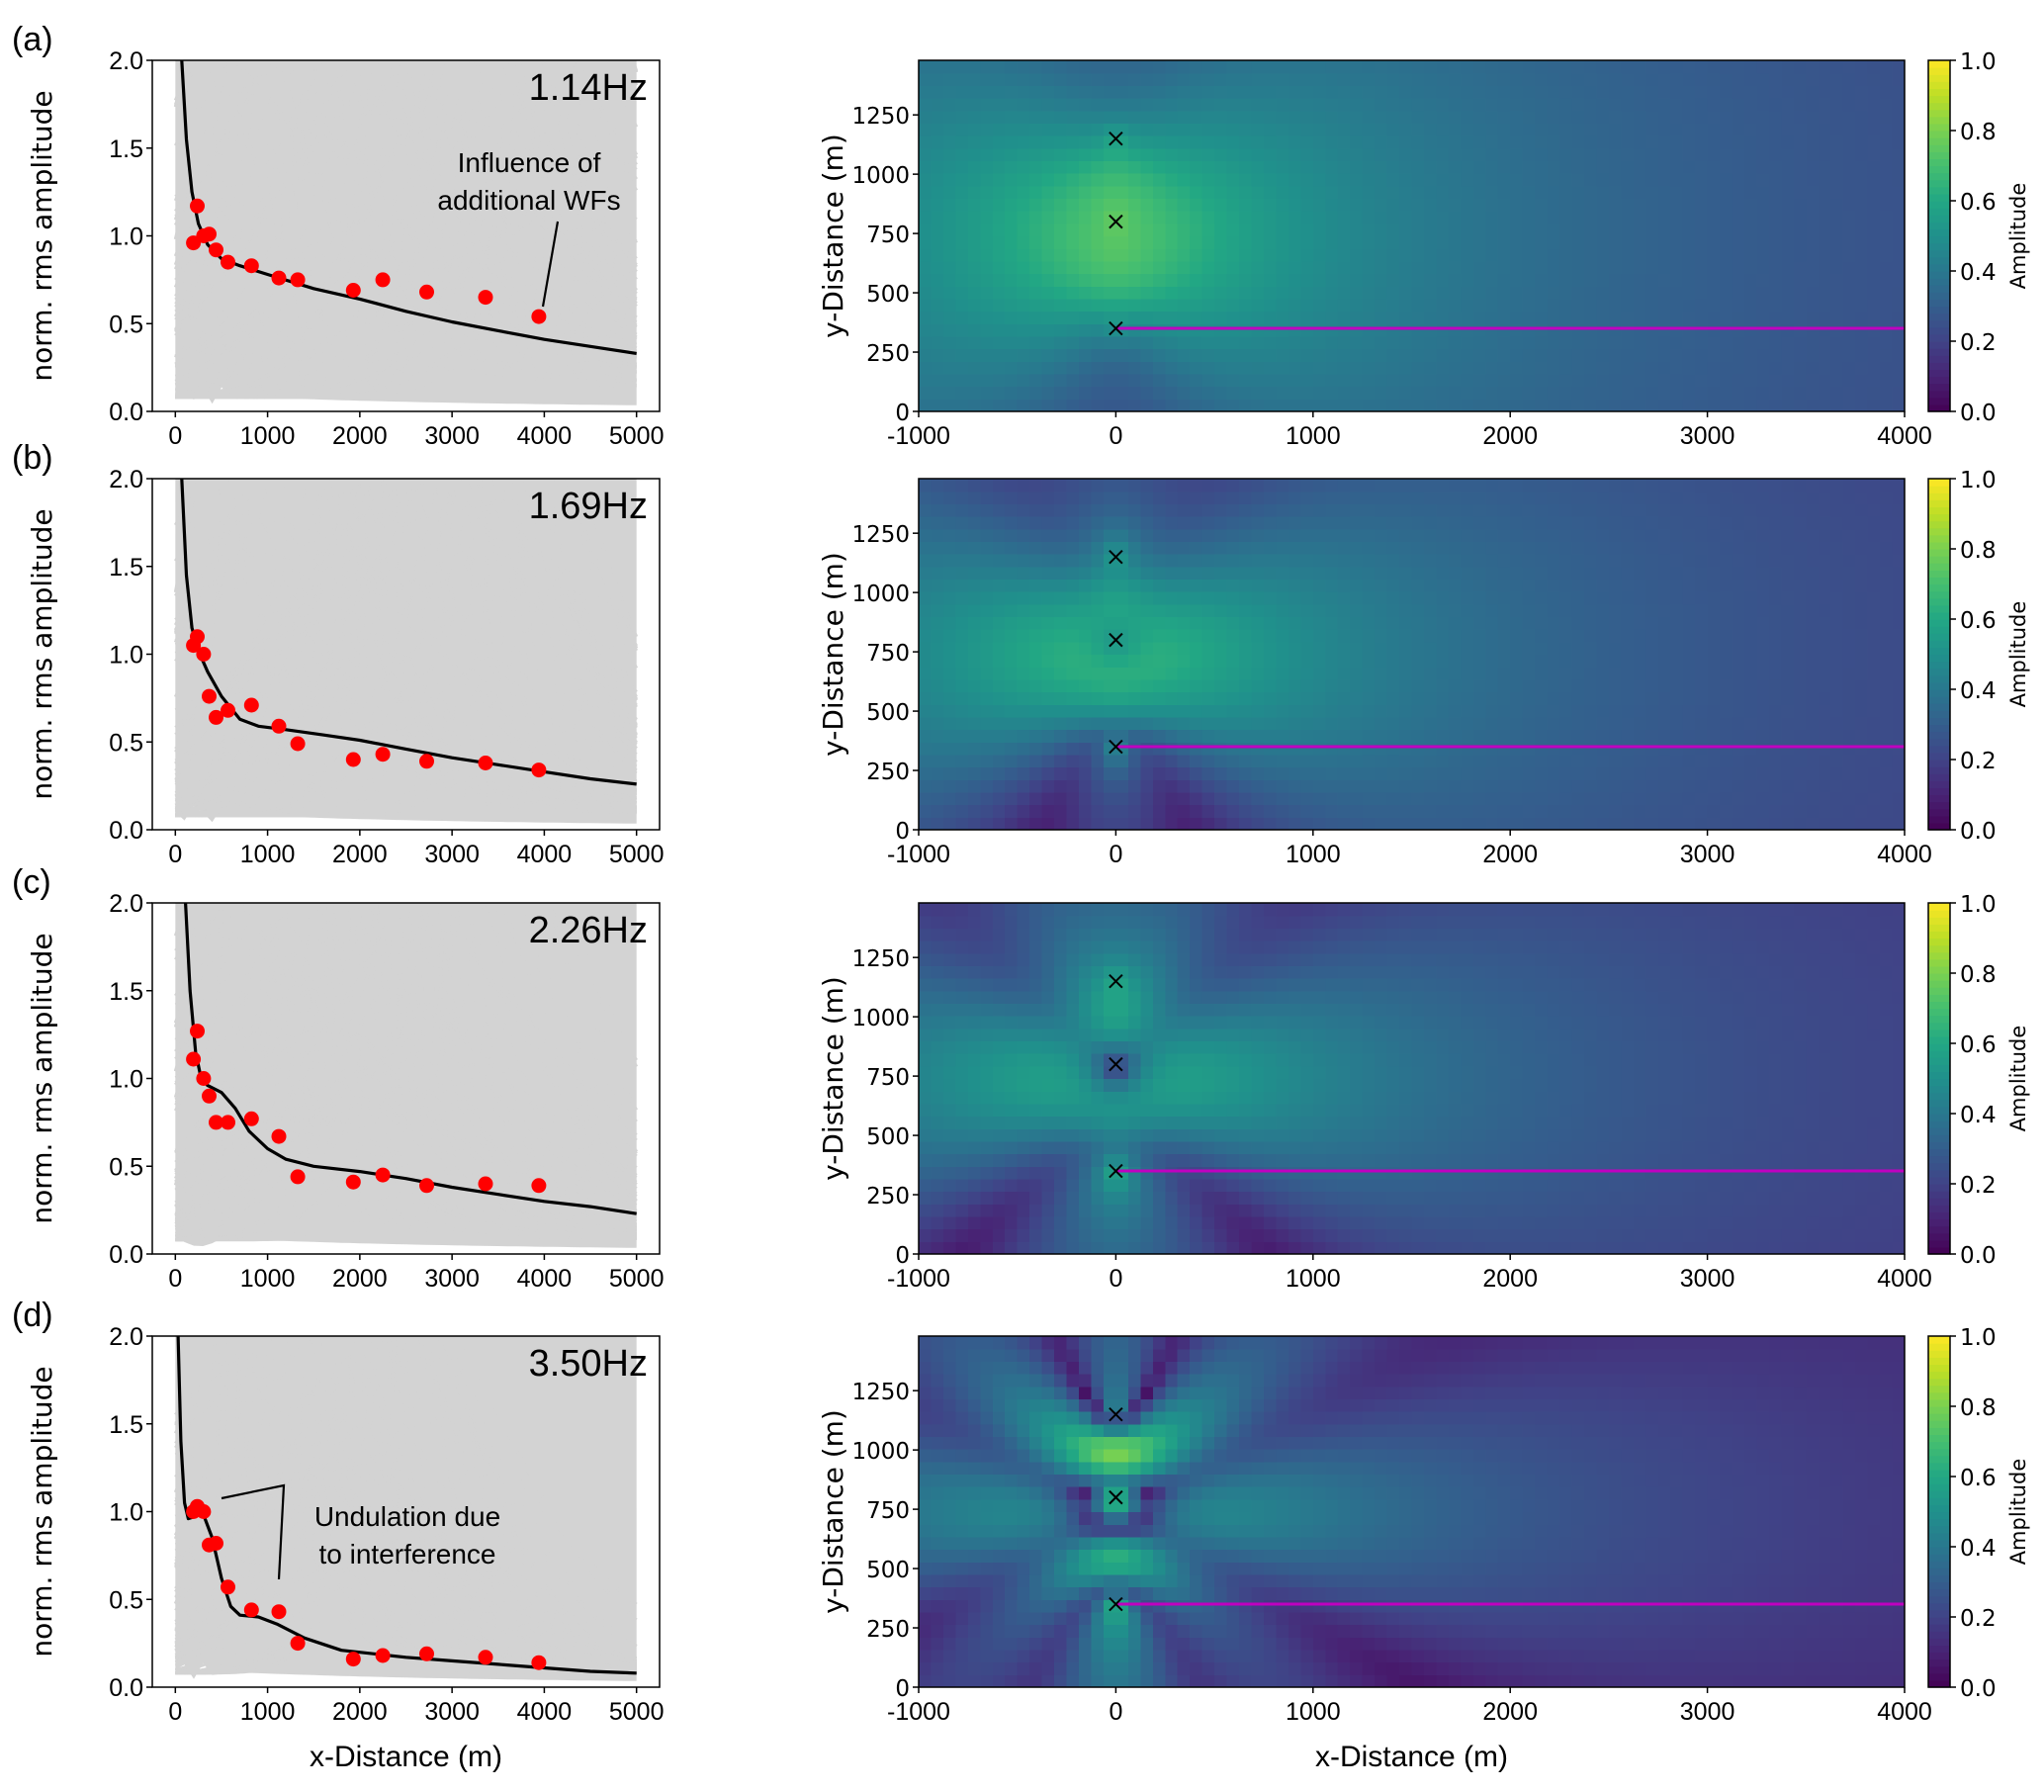  I want to click on y-tick-label: 1000, so click(880, 594).